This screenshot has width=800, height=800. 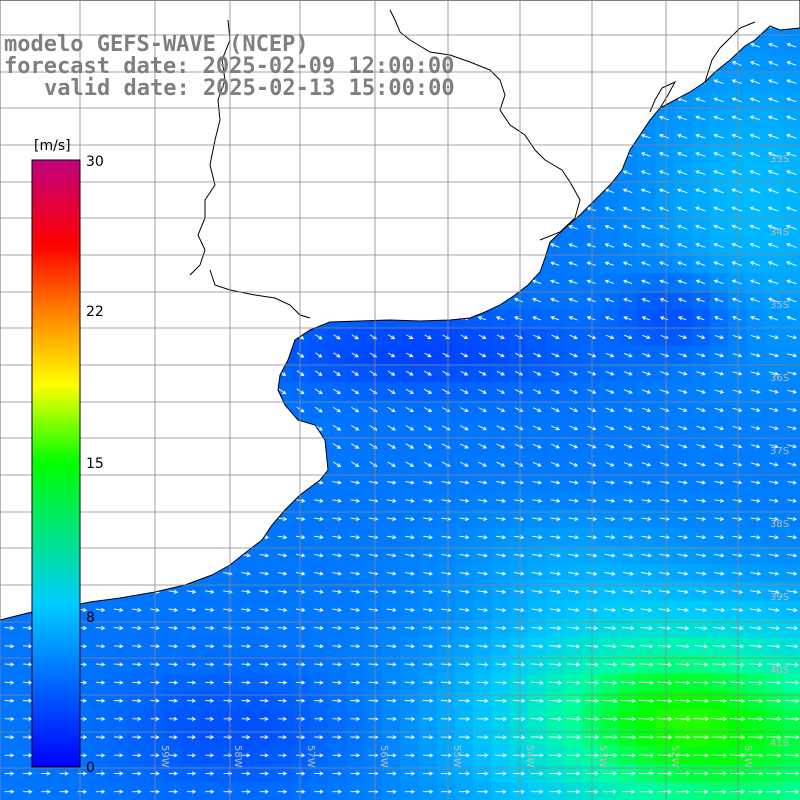 I want to click on title-line-2: forecast date: 2025-02-09 12:00:00, so click(x=229, y=66).